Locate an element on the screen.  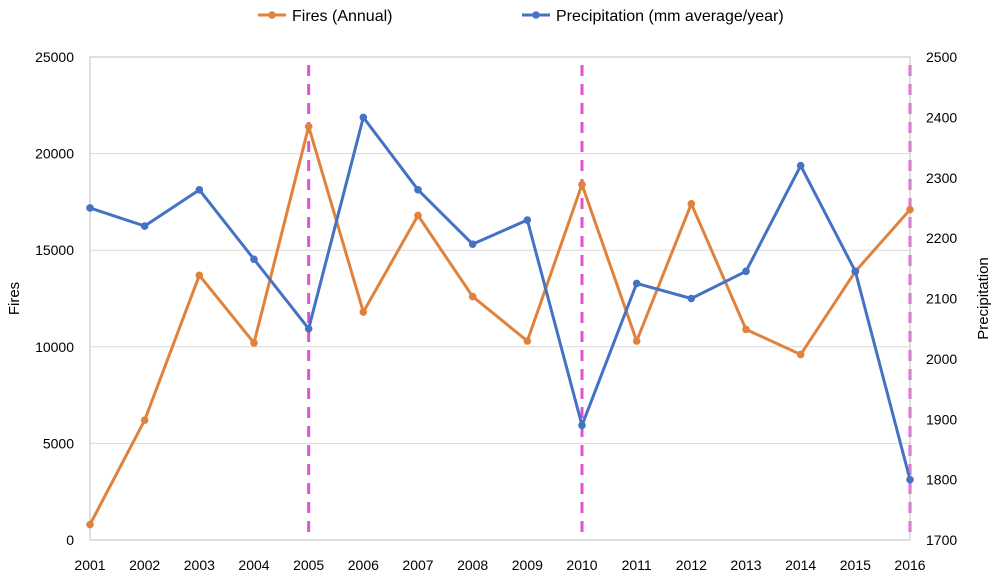
y-right-tick-label: 2400 is located at coordinates (941, 117).